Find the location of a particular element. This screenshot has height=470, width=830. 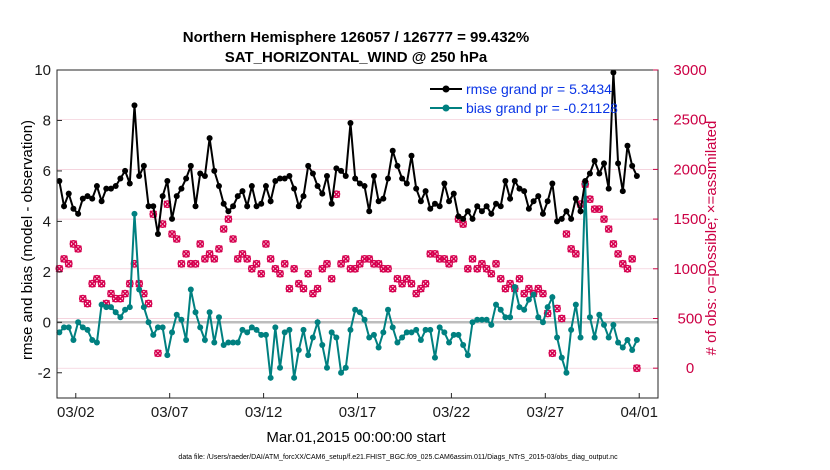

y-tick-label-0: -2 is located at coordinates (44, 373).